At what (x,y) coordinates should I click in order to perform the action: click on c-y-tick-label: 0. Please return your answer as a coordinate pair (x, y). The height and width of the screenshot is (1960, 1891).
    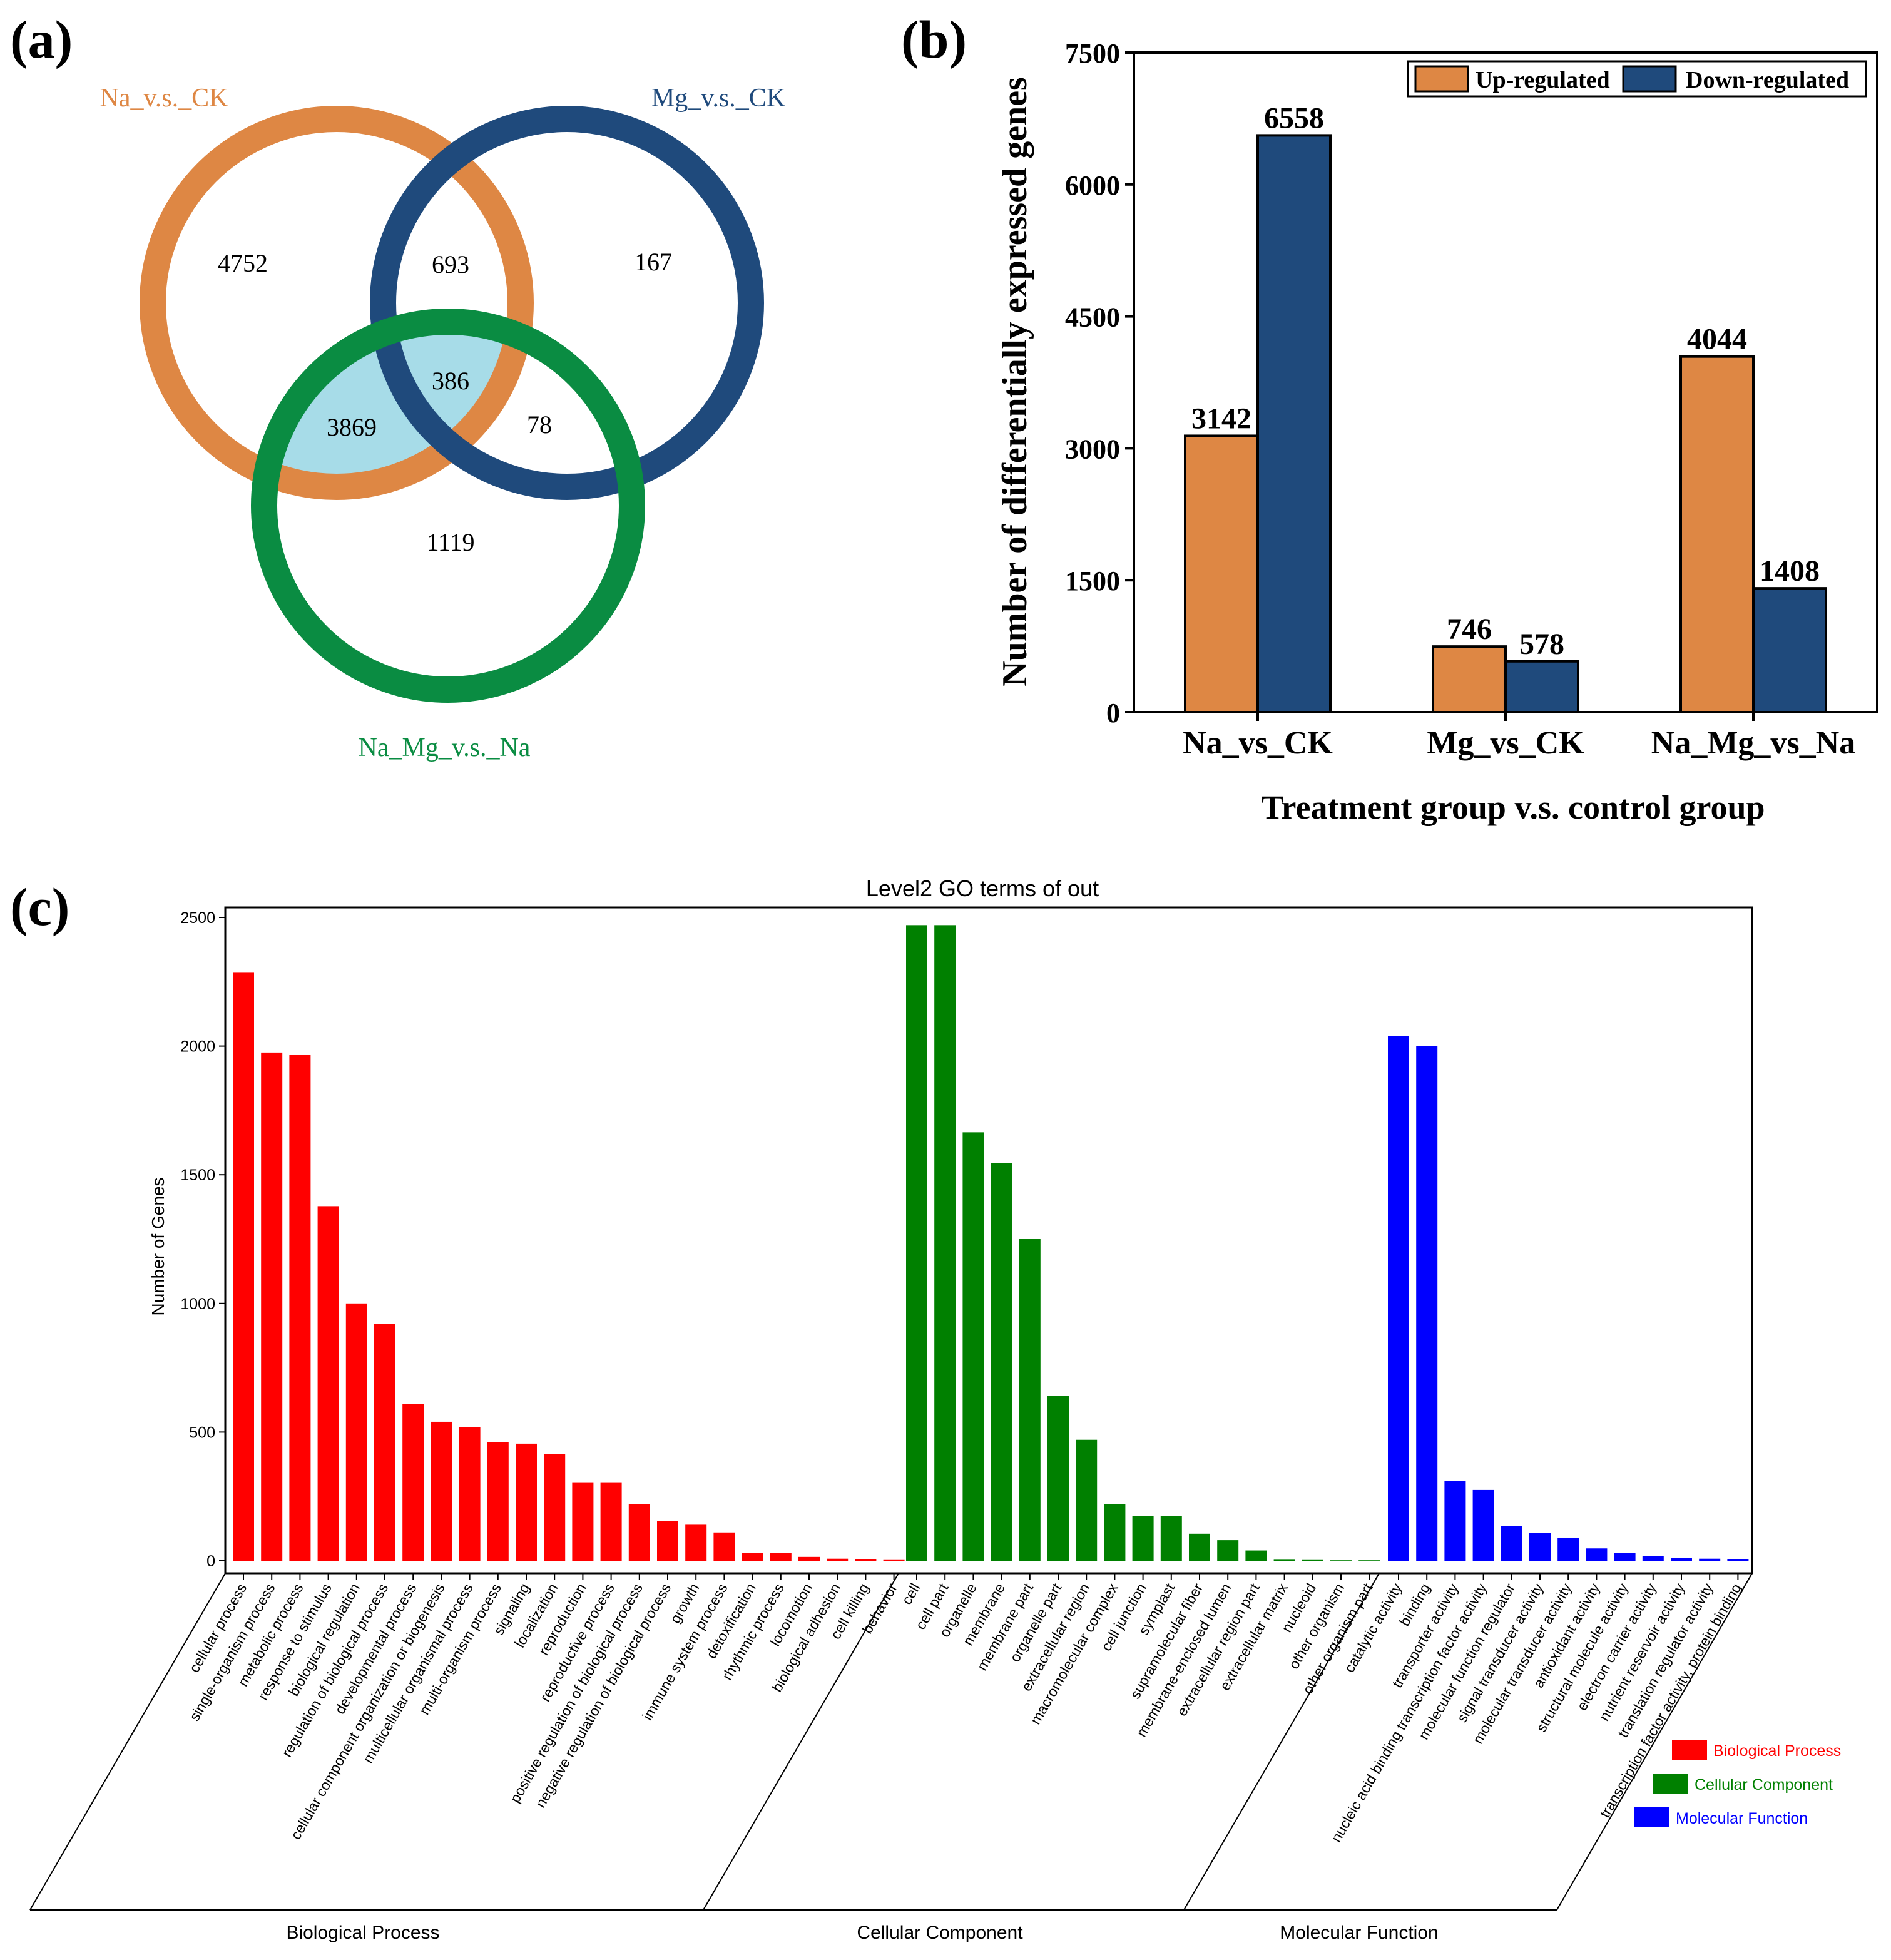
    Looking at the image, I should click on (210, 1561).